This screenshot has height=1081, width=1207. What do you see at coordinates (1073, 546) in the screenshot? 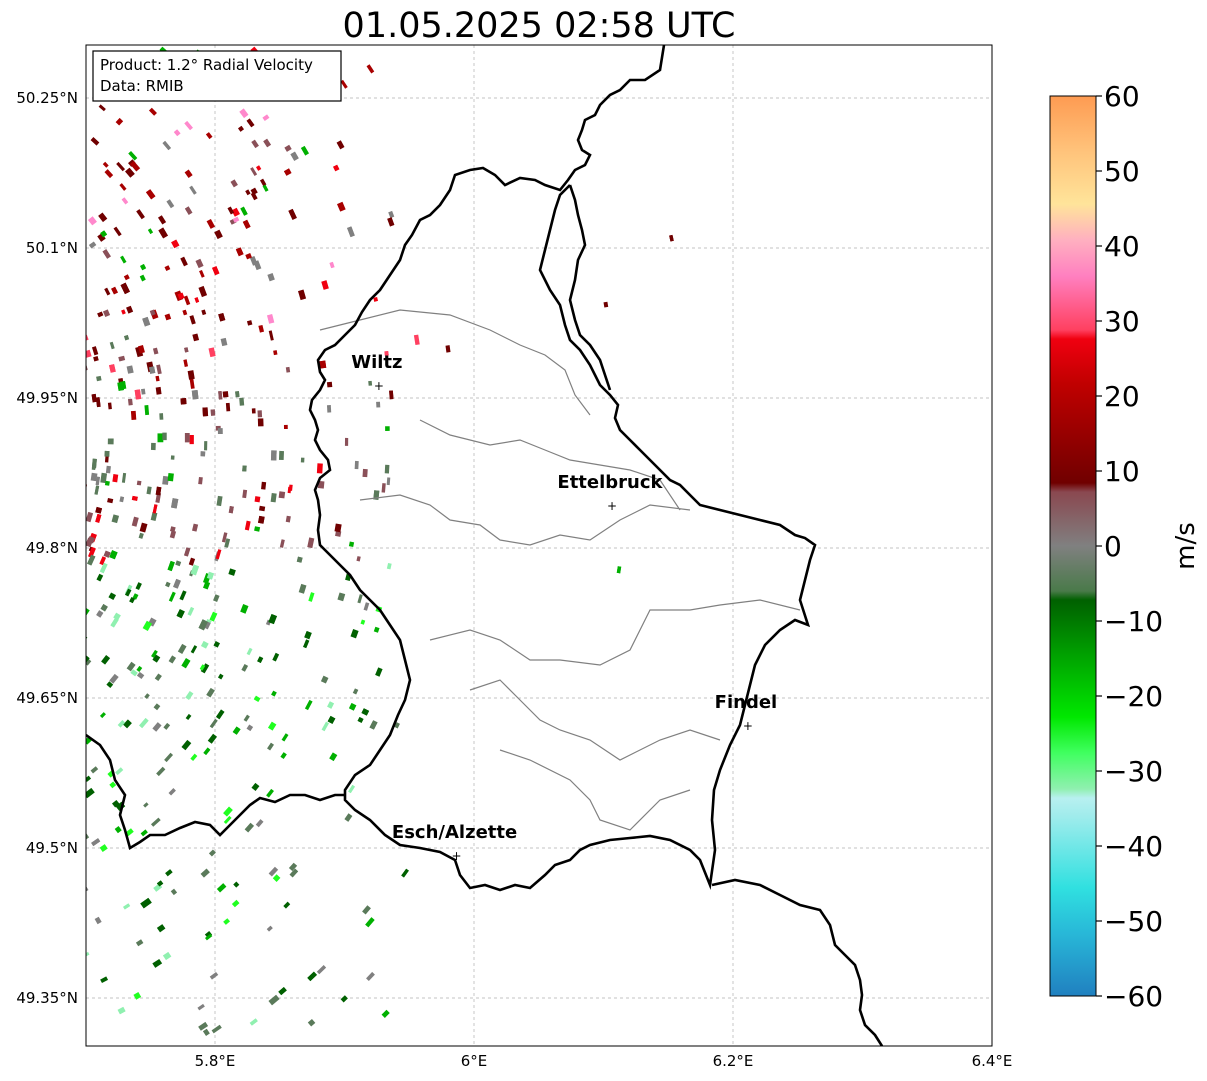
I see `colorbar-gradient` at bounding box center [1073, 546].